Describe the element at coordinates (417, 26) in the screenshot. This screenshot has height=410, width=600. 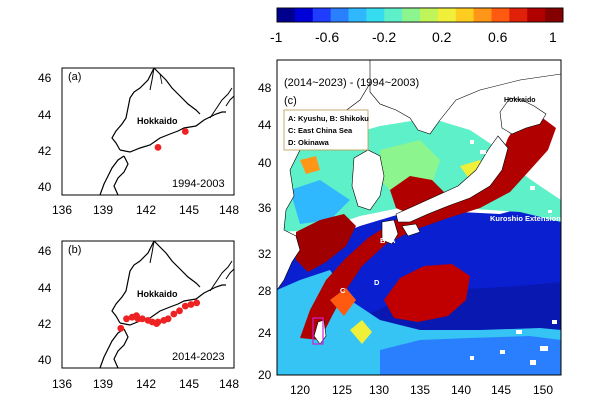
I see `colorbar: -1 -0.6 -0.2 0.2 0.6 1` at that location.